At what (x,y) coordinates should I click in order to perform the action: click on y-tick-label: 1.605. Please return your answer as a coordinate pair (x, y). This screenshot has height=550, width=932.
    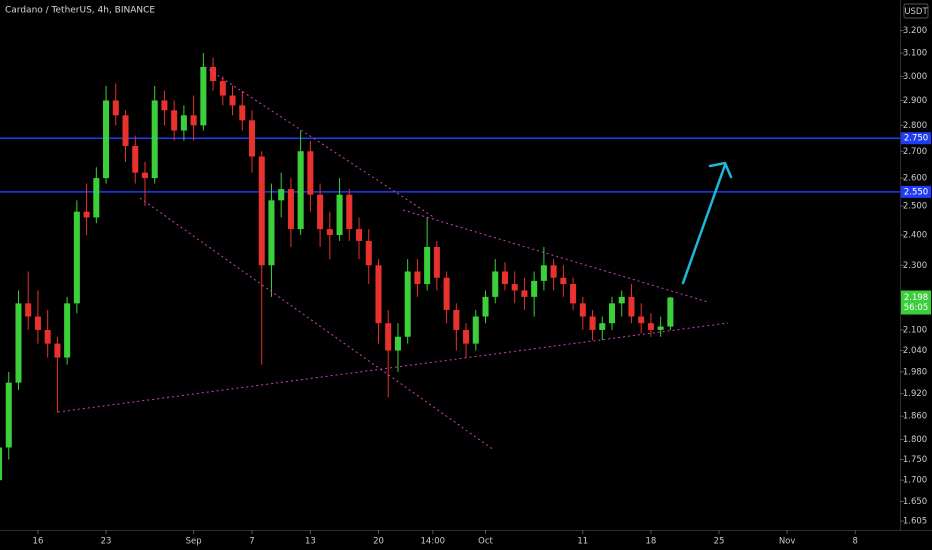
    Looking at the image, I should click on (915, 522).